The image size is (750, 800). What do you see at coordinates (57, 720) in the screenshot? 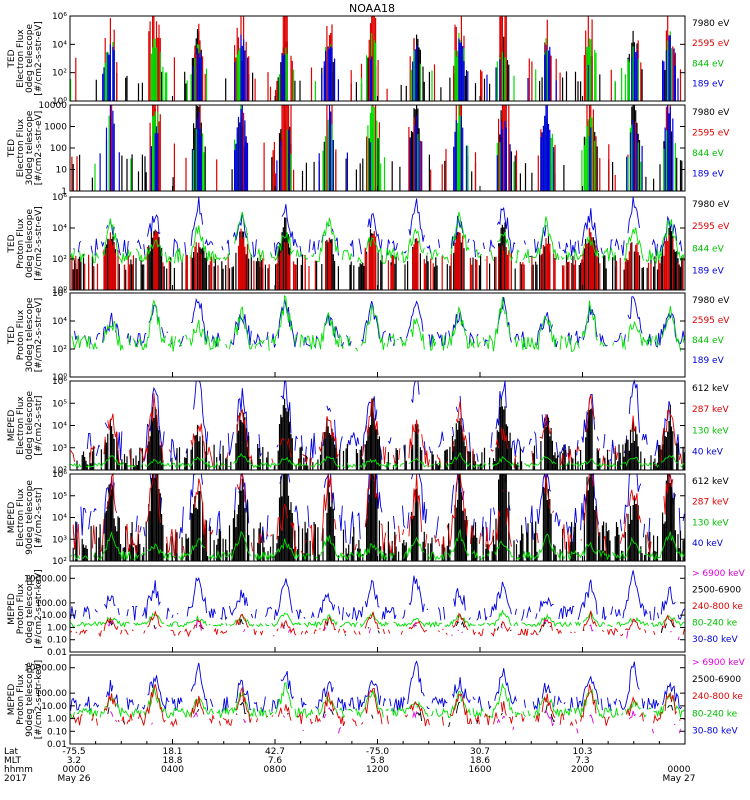
I see `y-tick-label: 1.00` at bounding box center [57, 720].